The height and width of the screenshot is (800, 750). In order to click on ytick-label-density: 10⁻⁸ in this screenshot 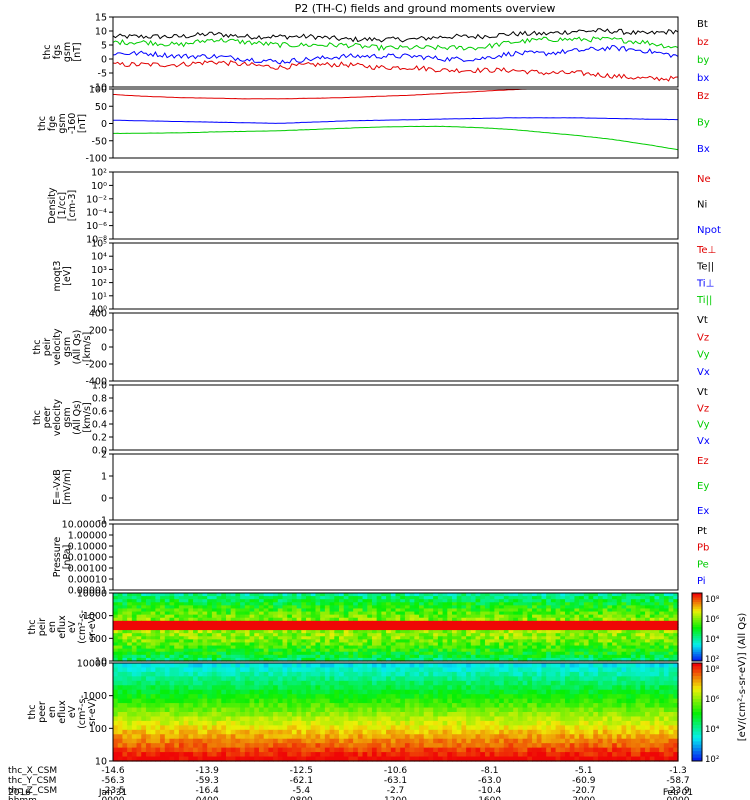, I will do `click(96, 240)`.